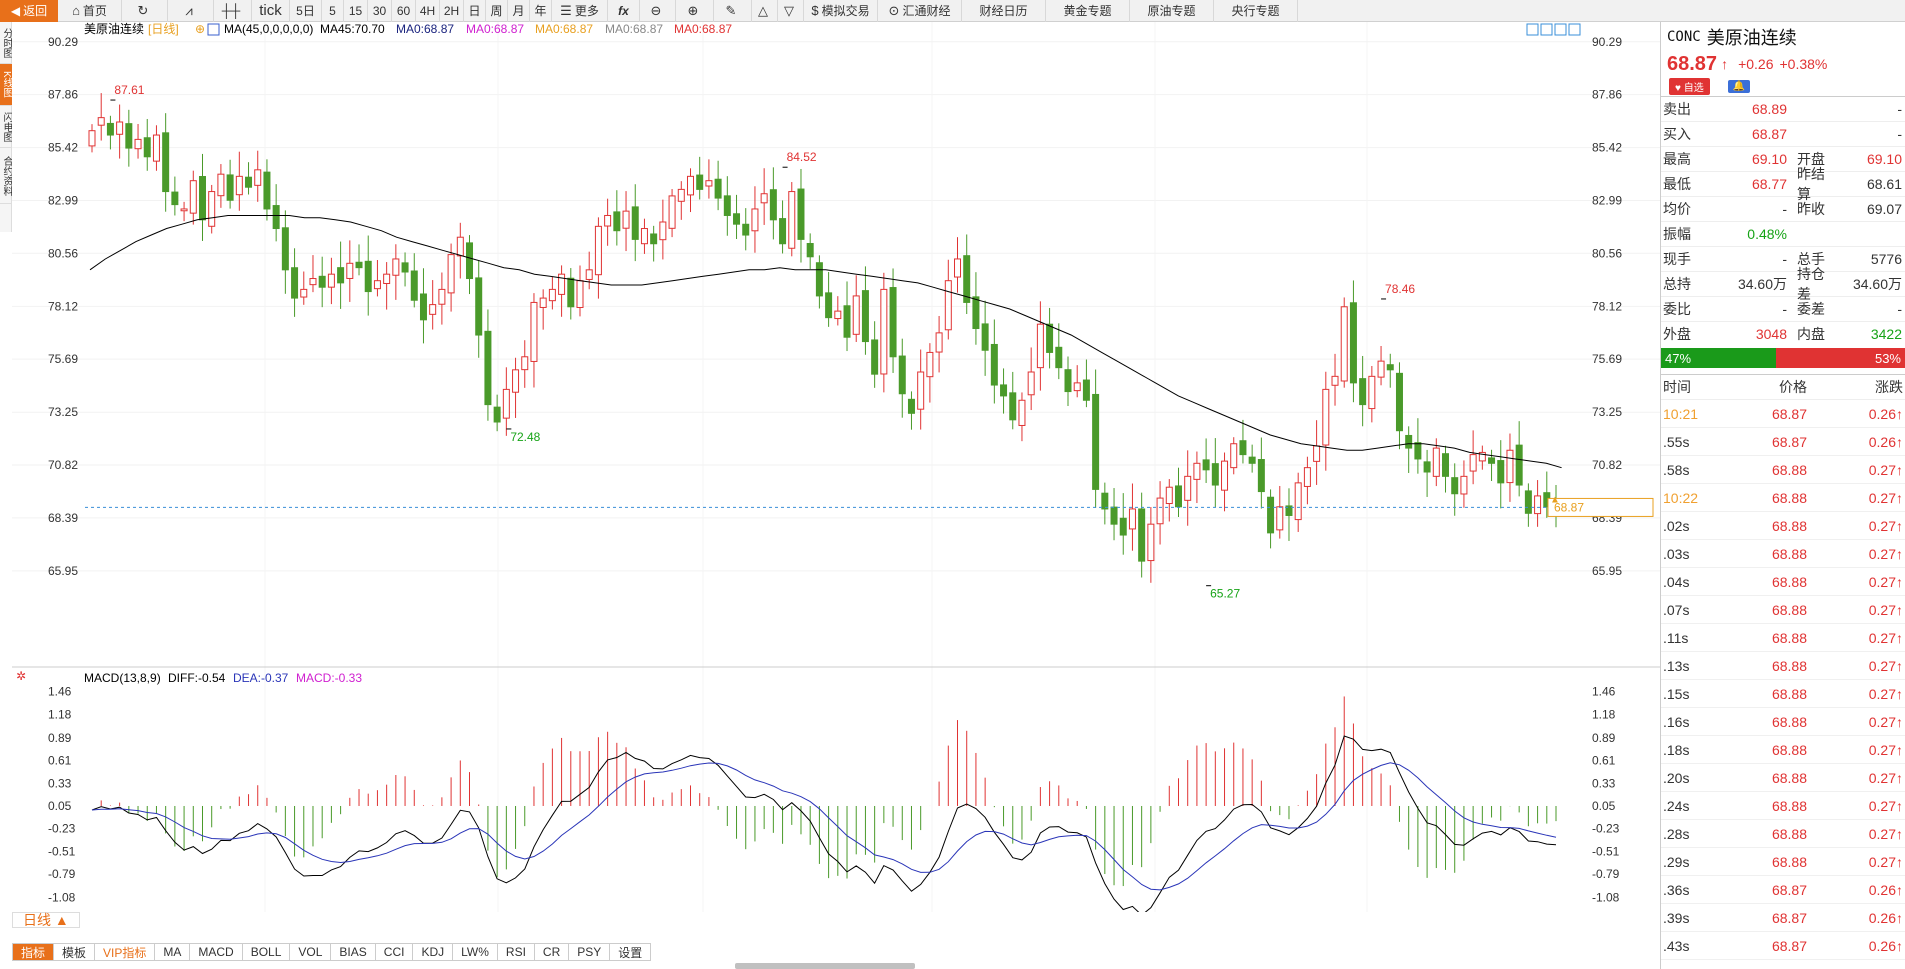 The width and height of the screenshot is (1905, 969). I want to click on y-tick-label: 85.42, so click(1607, 148).